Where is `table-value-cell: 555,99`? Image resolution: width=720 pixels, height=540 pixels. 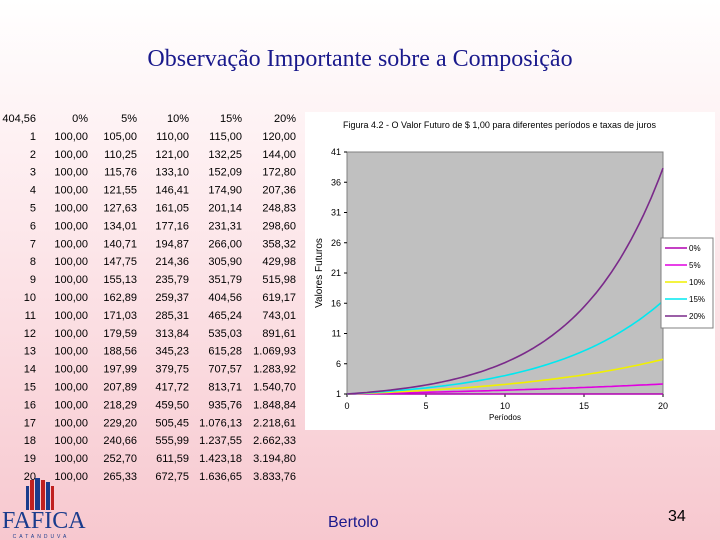
table-value-cell: 555,99 is located at coordinates (172, 441).